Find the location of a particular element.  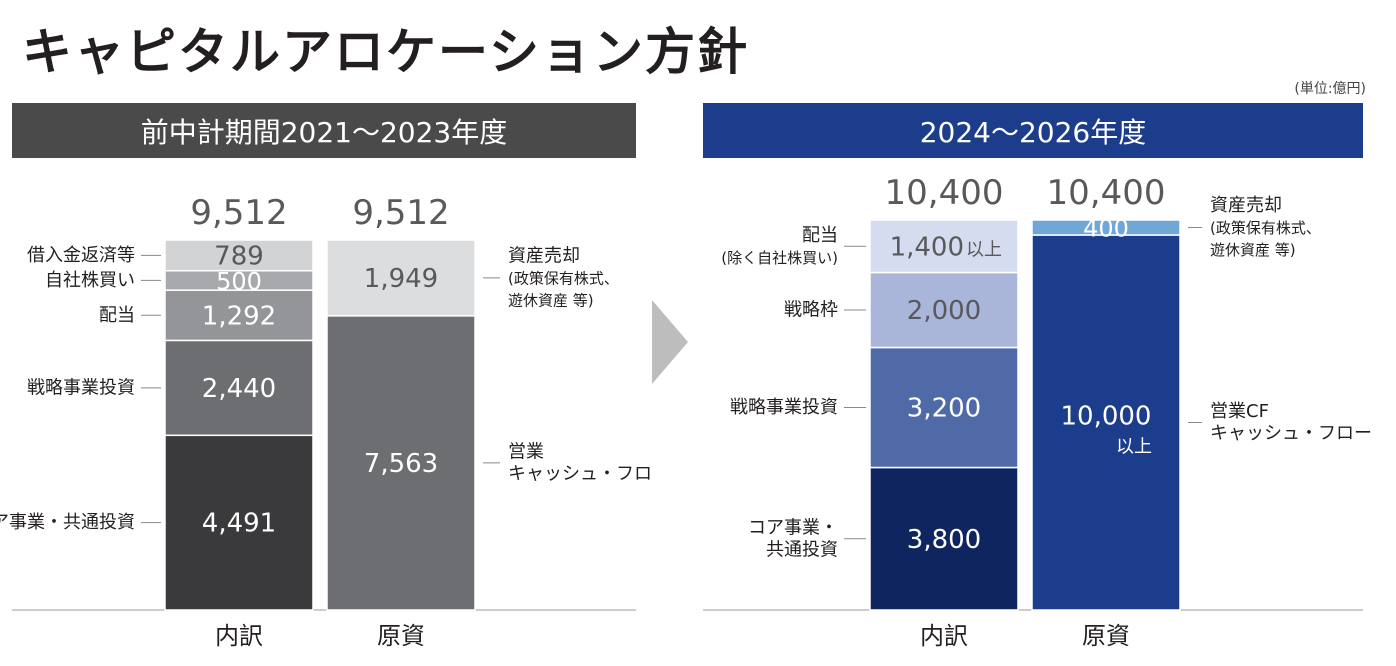

segment-label-line-1: (除く自社株買い) is located at coordinates (779, 258).